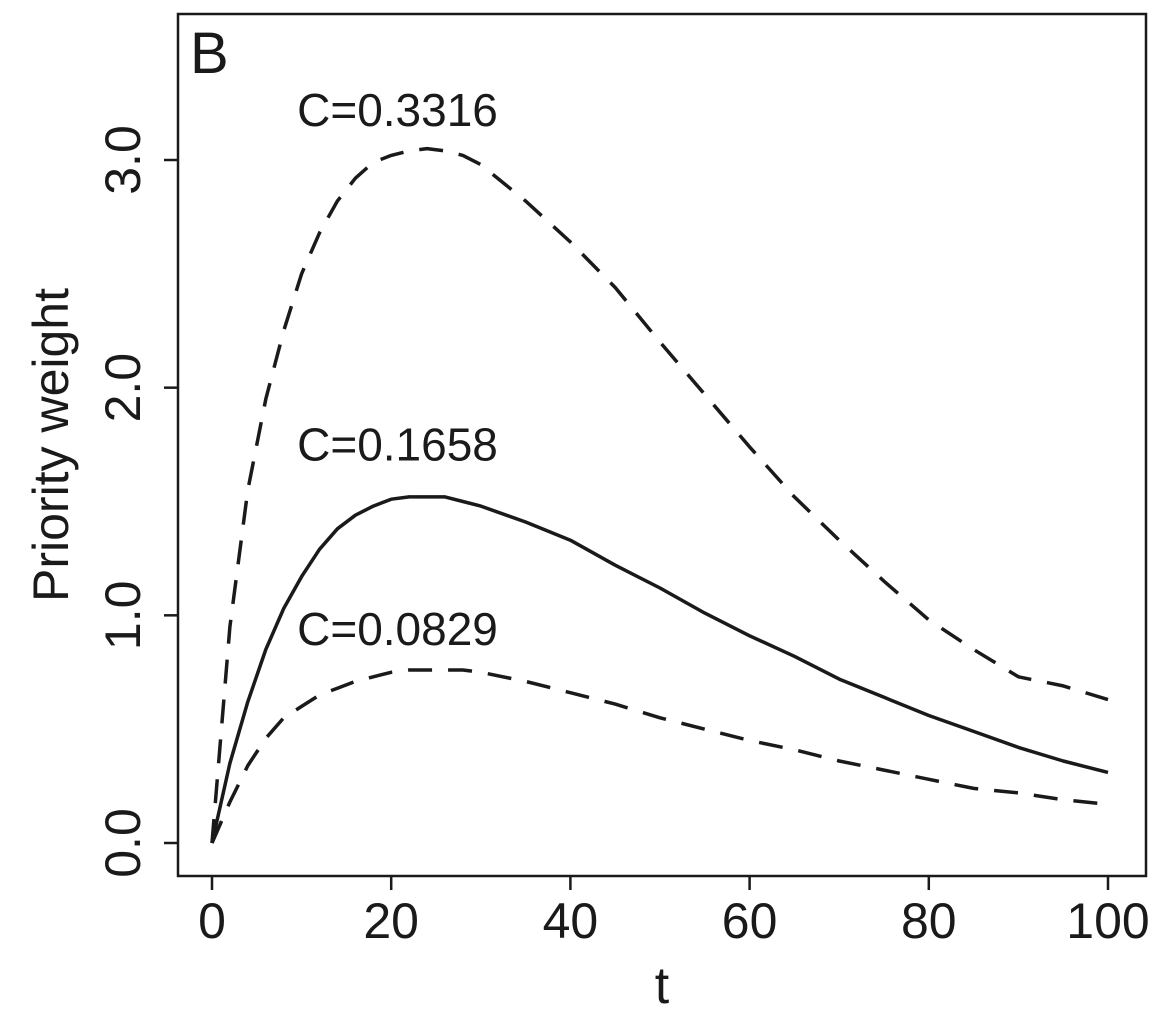 This screenshot has width=1165, height=1010. Describe the element at coordinates (397, 445) in the screenshot. I see `curve-annotation: C=0.1658` at that location.